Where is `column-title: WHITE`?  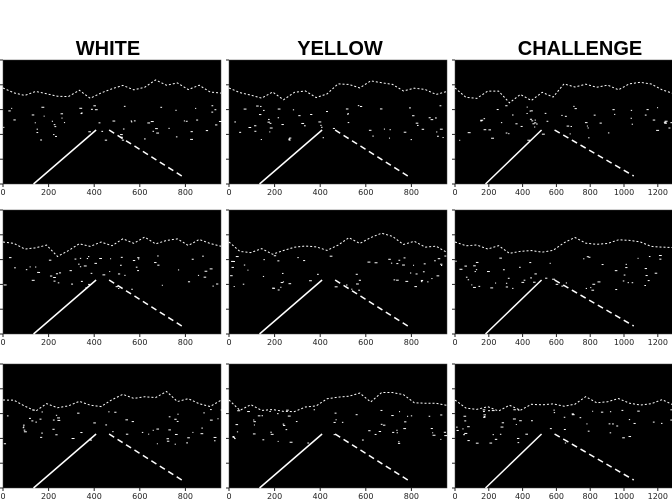 column-title: WHITE is located at coordinates (108, 49).